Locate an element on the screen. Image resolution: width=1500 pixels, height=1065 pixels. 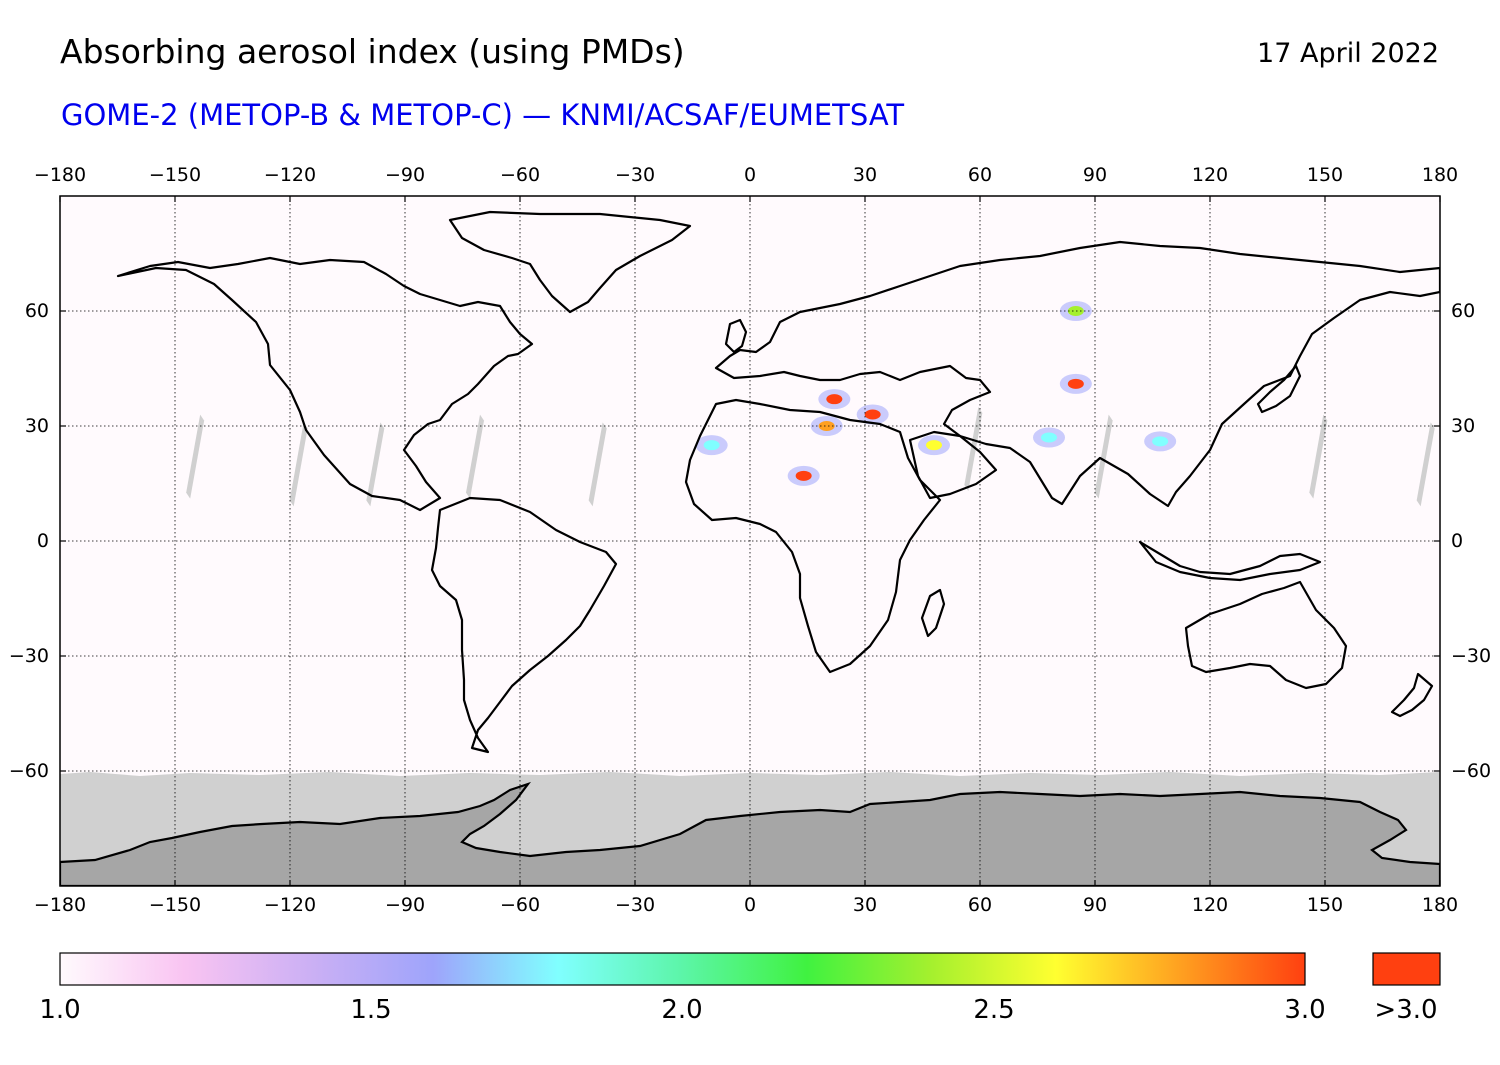
japan-coast is located at coordinates (1279, 389).